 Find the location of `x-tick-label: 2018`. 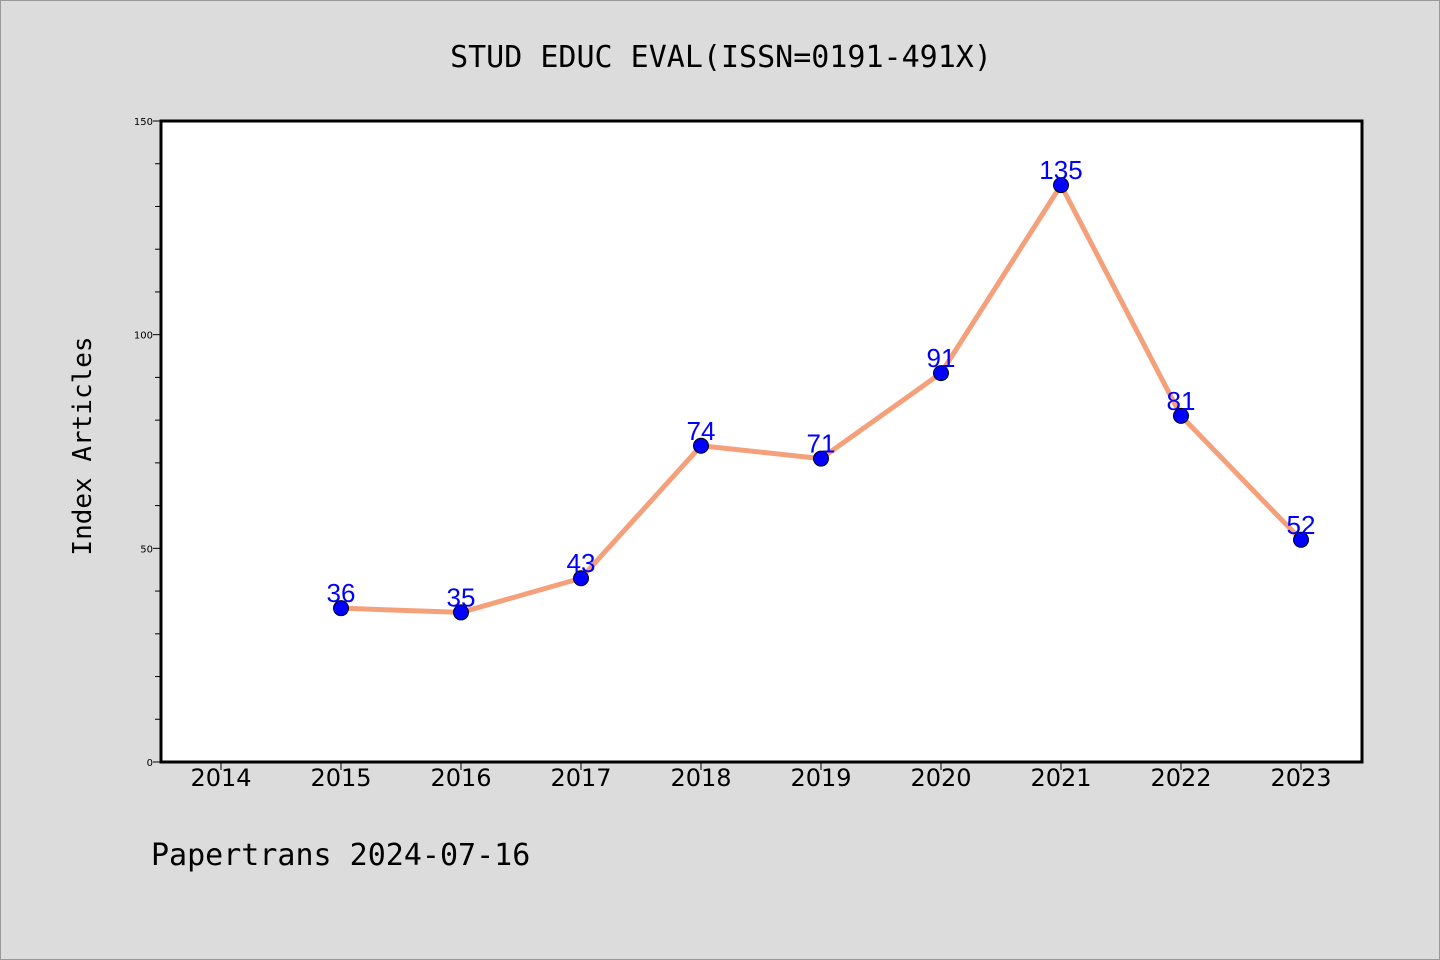

x-tick-label: 2018 is located at coordinates (700, 778).